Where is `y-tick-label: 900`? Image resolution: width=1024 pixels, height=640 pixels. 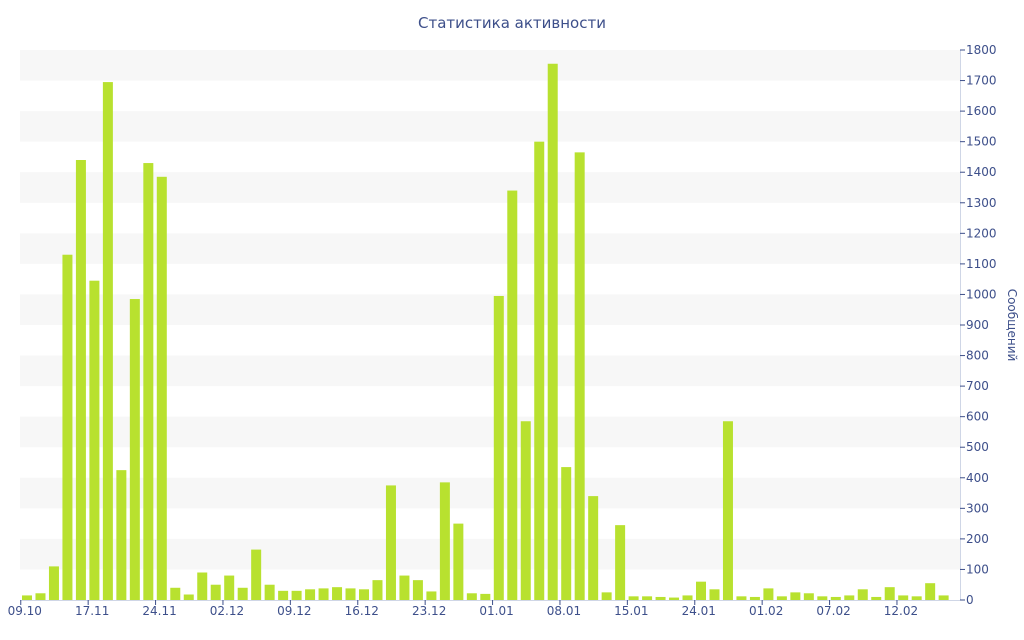
y-tick-label: 900 is located at coordinates (977, 325).